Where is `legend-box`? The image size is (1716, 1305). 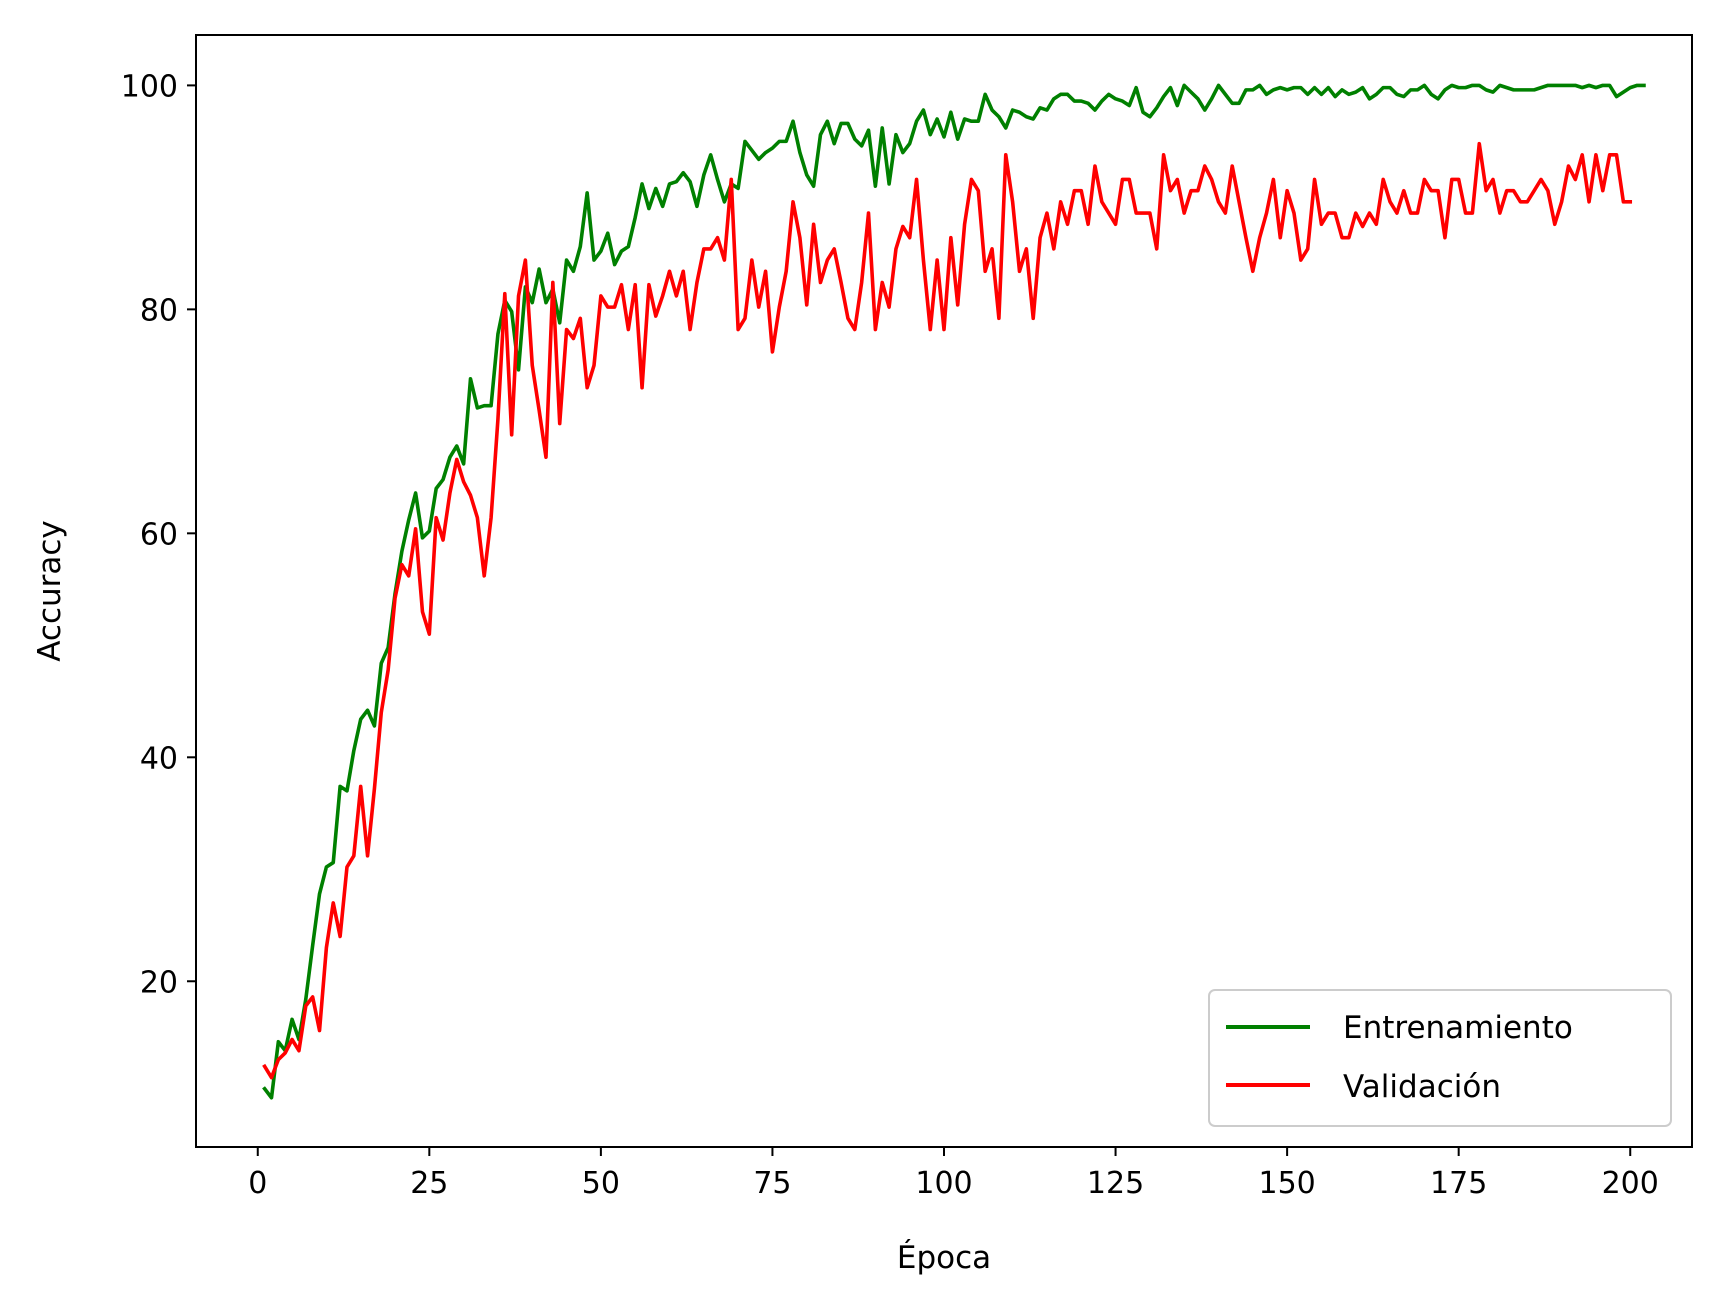 legend-box is located at coordinates (1440, 1058).